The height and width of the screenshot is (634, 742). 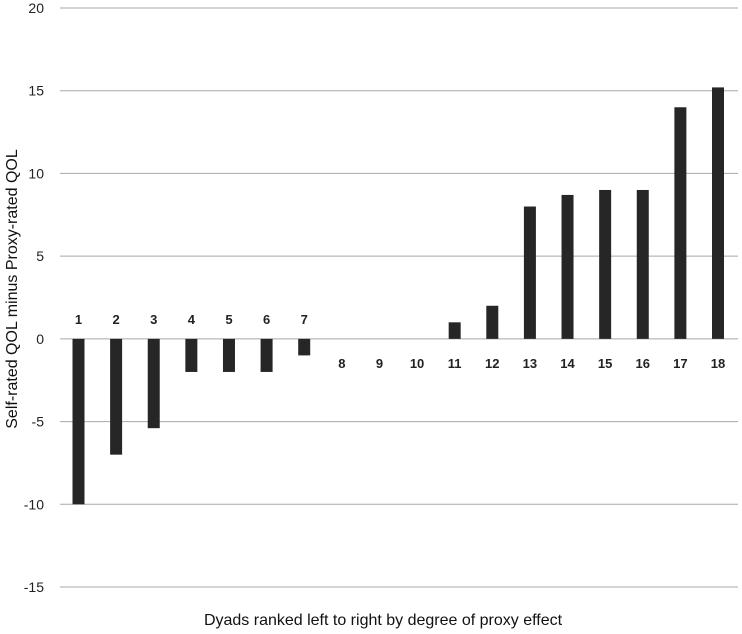 I want to click on y-tick-label: -10, so click(x=34, y=504).